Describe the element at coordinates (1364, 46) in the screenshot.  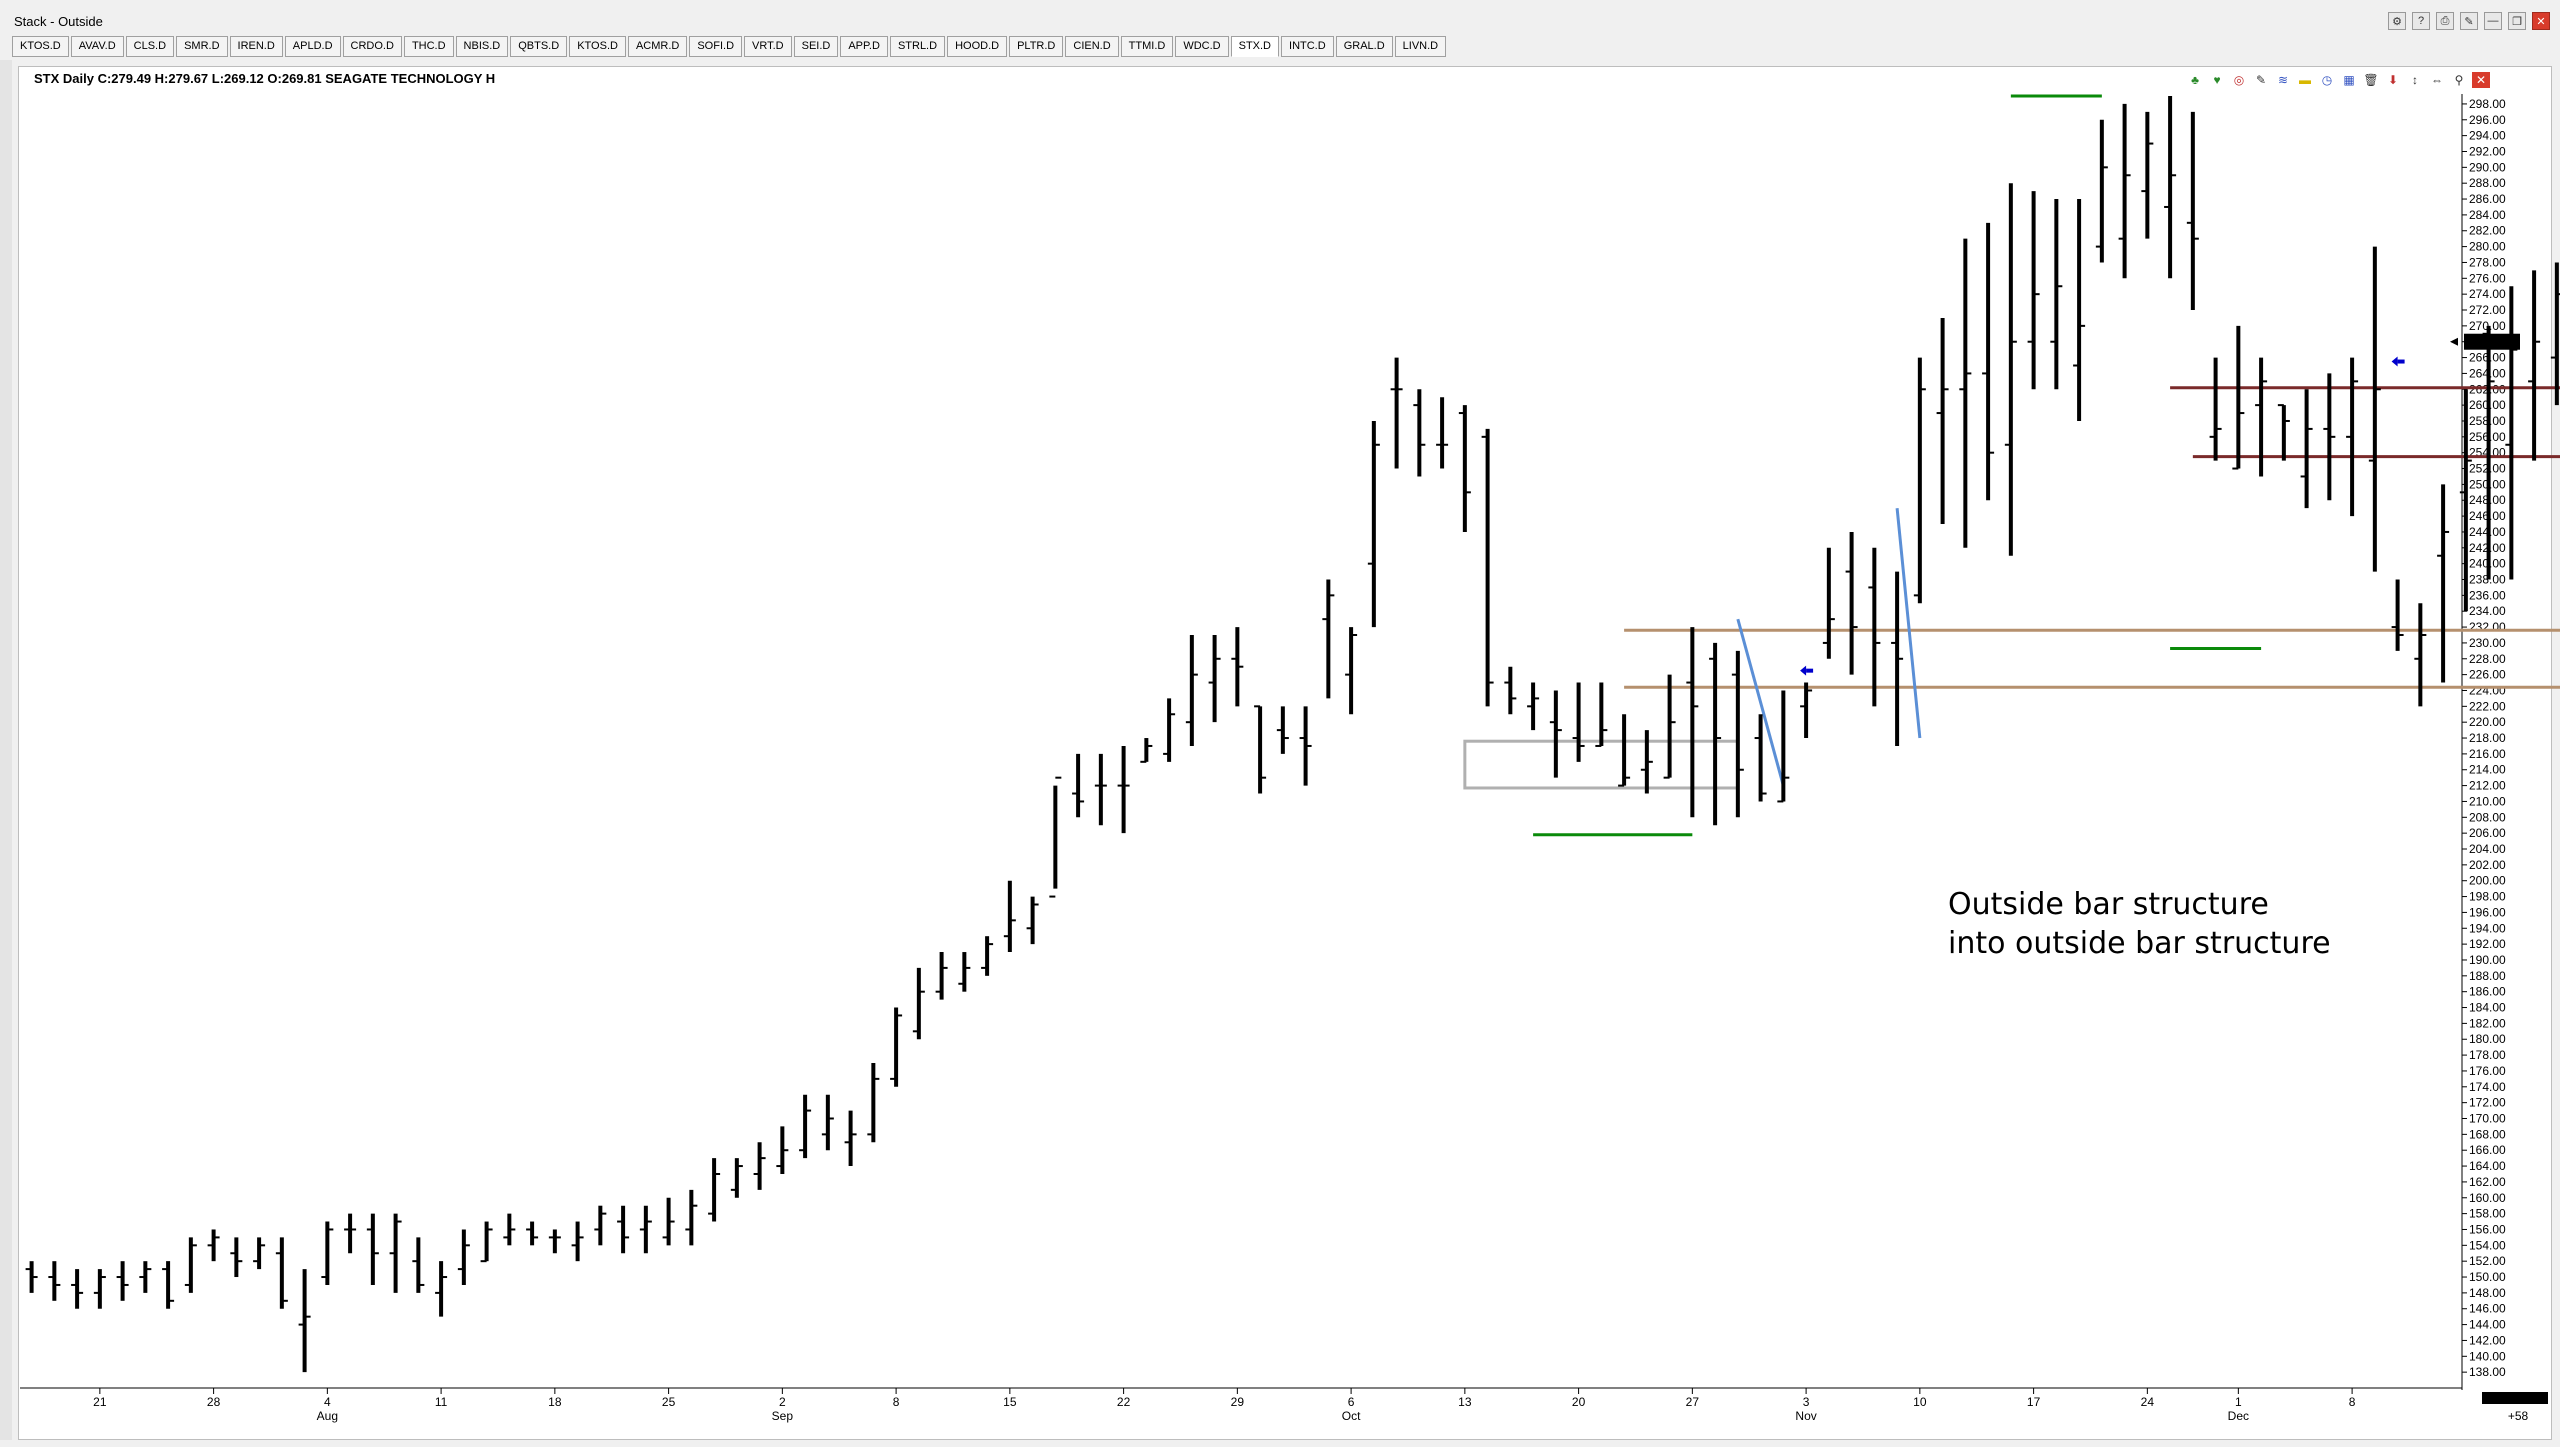
I see `tab-gral-d: GRAL.D` at that location.